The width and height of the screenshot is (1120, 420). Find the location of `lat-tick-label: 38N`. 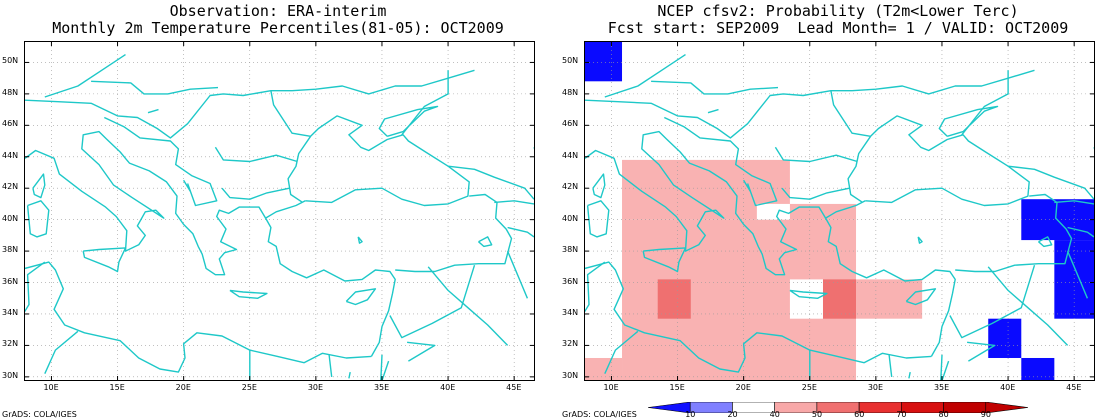

lat-tick-label: 38N is located at coordinates (570, 250).